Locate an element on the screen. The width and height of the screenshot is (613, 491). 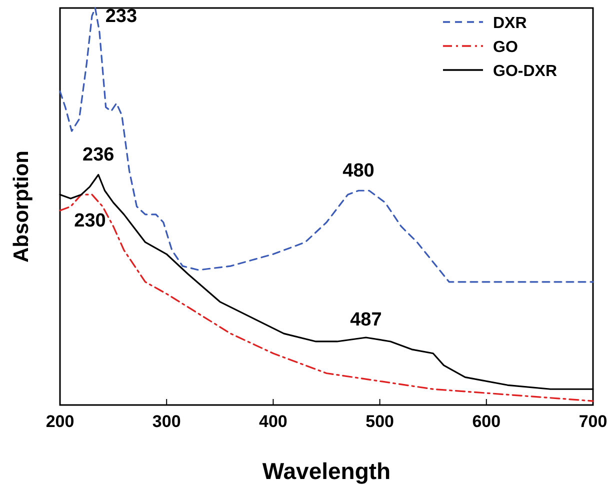
x-tick-label: 500 is located at coordinates (380, 421).